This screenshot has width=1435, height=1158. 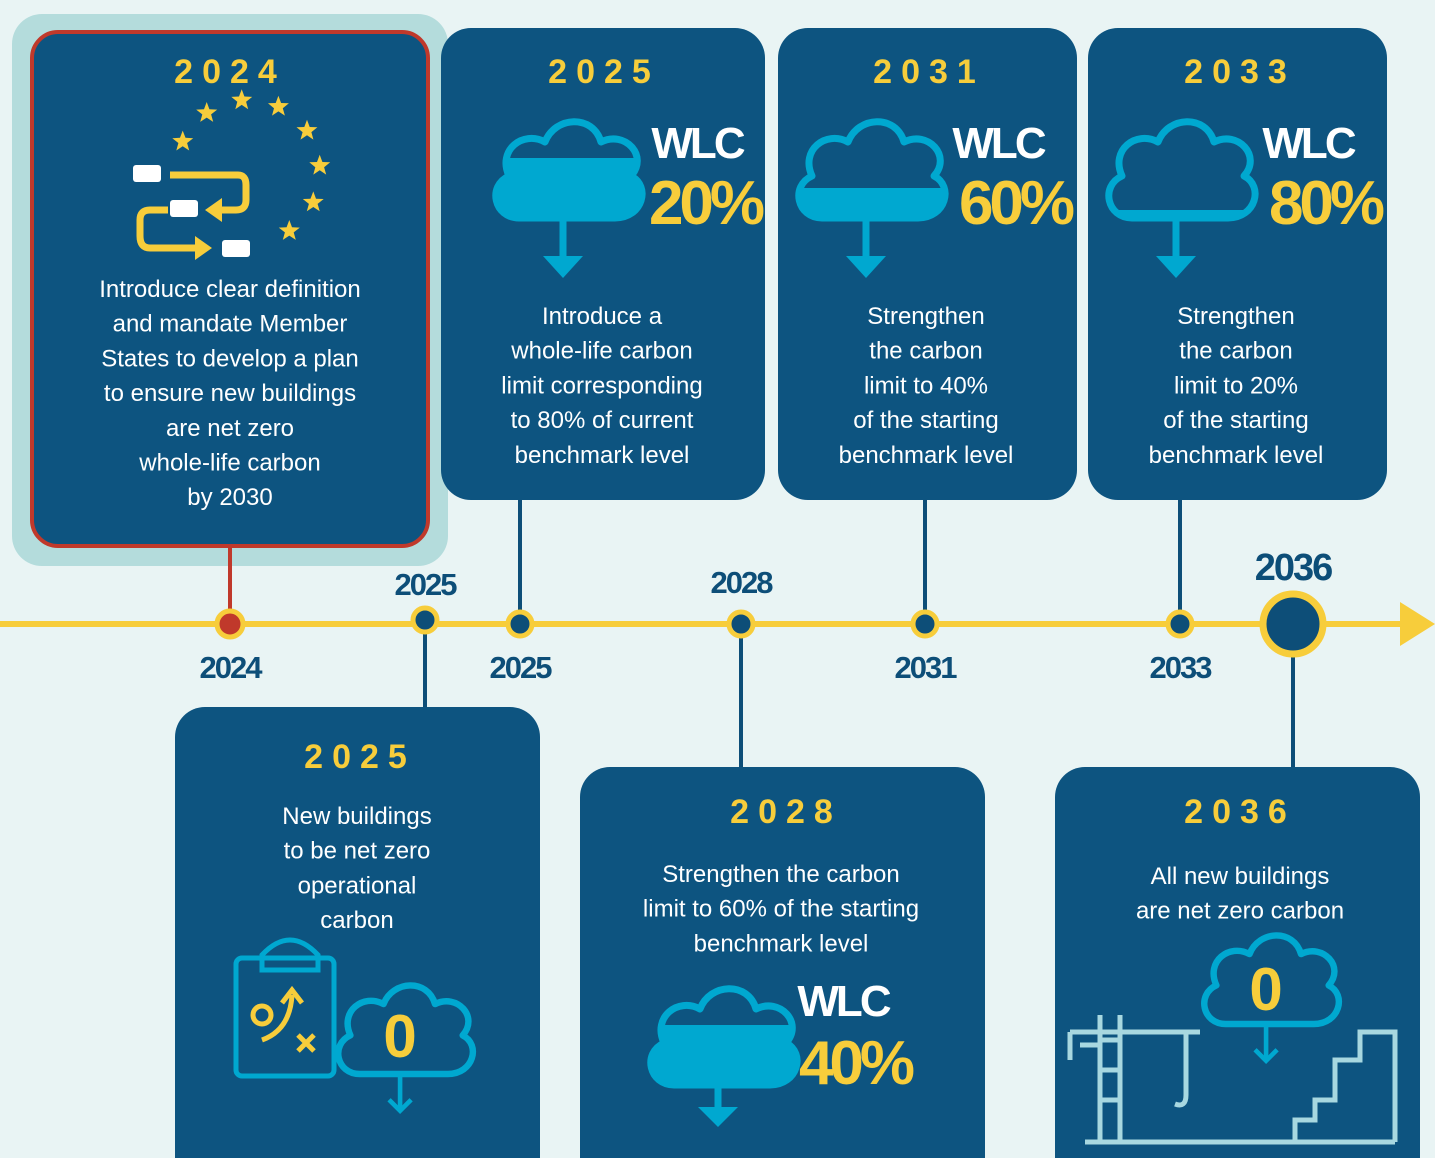 I want to click on clipboard-icon, so click(x=285, y=1008).